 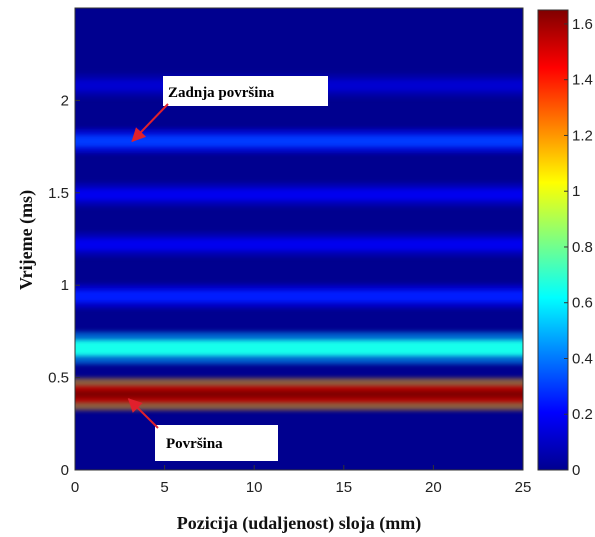 What do you see at coordinates (576, 470) in the screenshot?
I see `colorbar-tick-label: 0` at bounding box center [576, 470].